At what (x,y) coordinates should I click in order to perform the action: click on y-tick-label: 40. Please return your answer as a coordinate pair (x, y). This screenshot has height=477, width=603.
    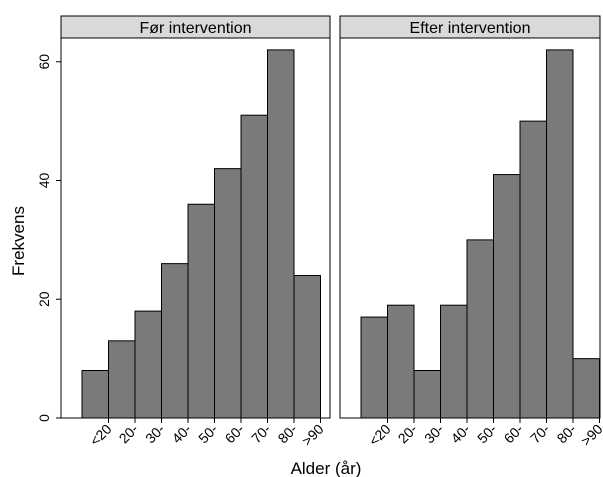
    Looking at the image, I should click on (44, 181).